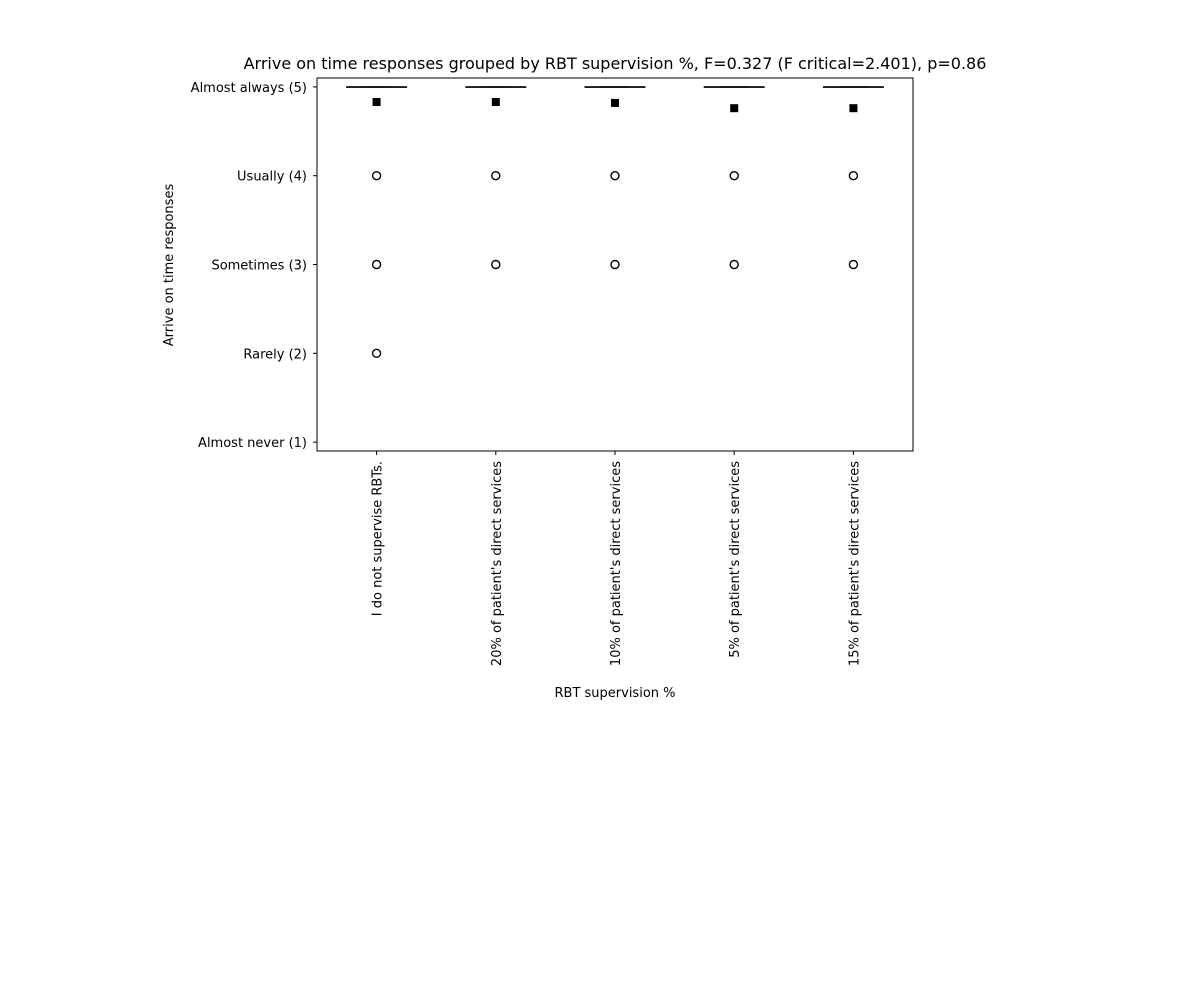  Describe the element at coordinates (252, 443) in the screenshot. I see `y-tick-label: Almost never (1)` at that location.